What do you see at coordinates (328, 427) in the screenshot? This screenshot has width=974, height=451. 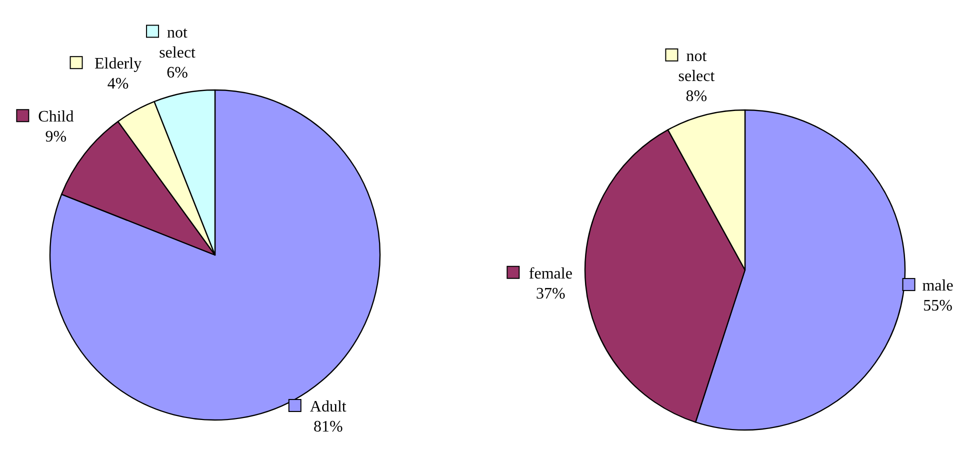 I see `data-label: 81%` at bounding box center [328, 427].